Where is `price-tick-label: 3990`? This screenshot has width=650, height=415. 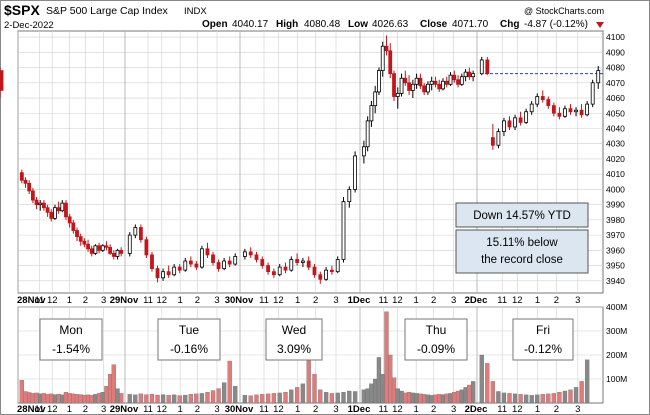 price-tick-label: 3990 is located at coordinates (615, 205).